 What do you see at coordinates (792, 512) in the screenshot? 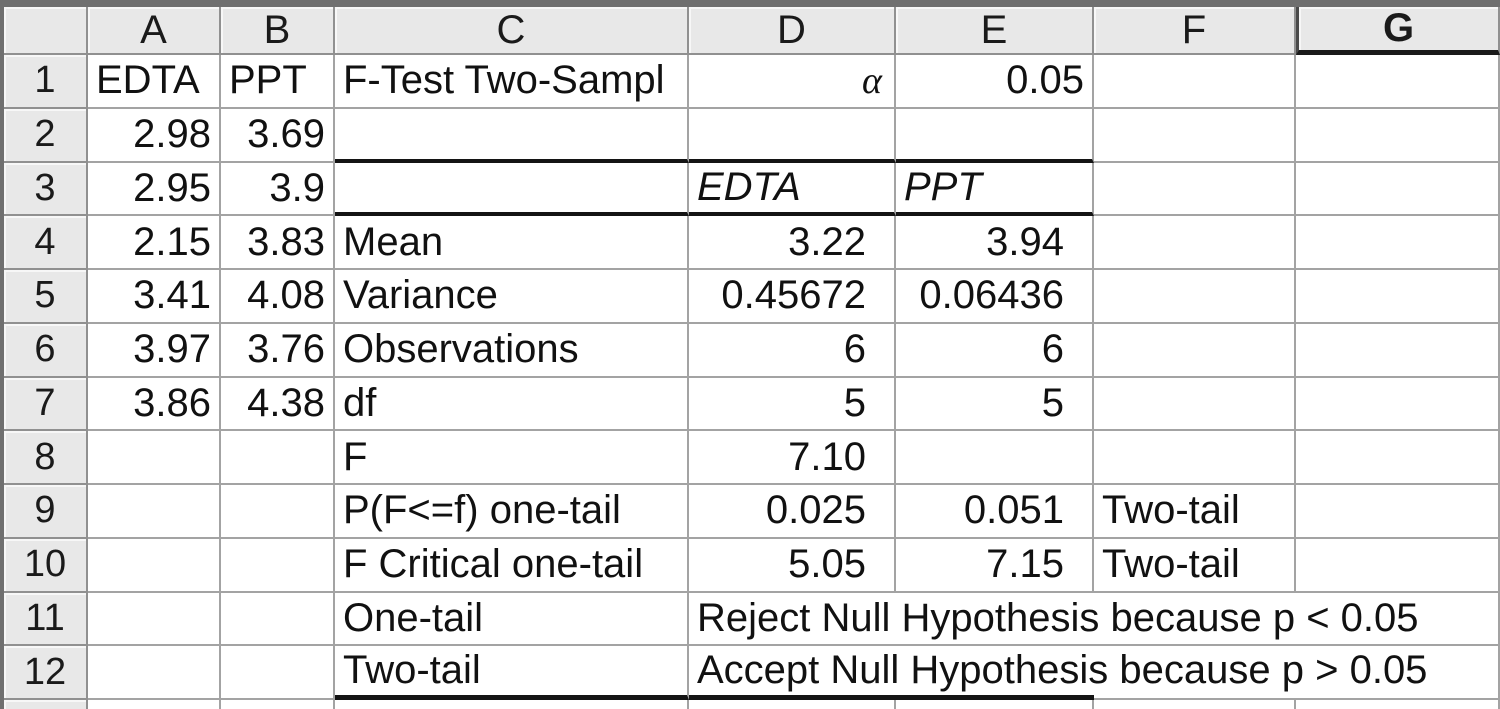
I see `cell-d9: 0.025` at bounding box center [792, 512].